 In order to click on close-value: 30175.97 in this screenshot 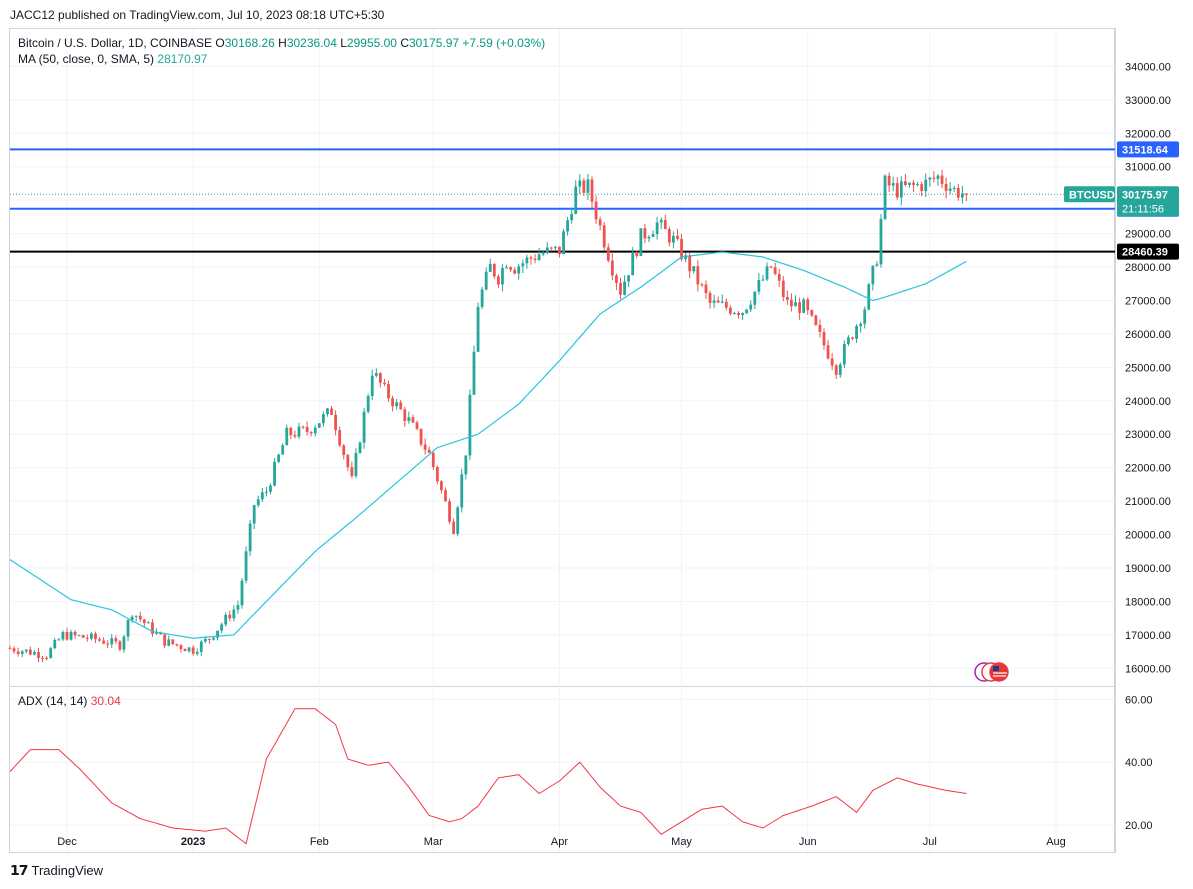, I will do `click(434, 43)`.